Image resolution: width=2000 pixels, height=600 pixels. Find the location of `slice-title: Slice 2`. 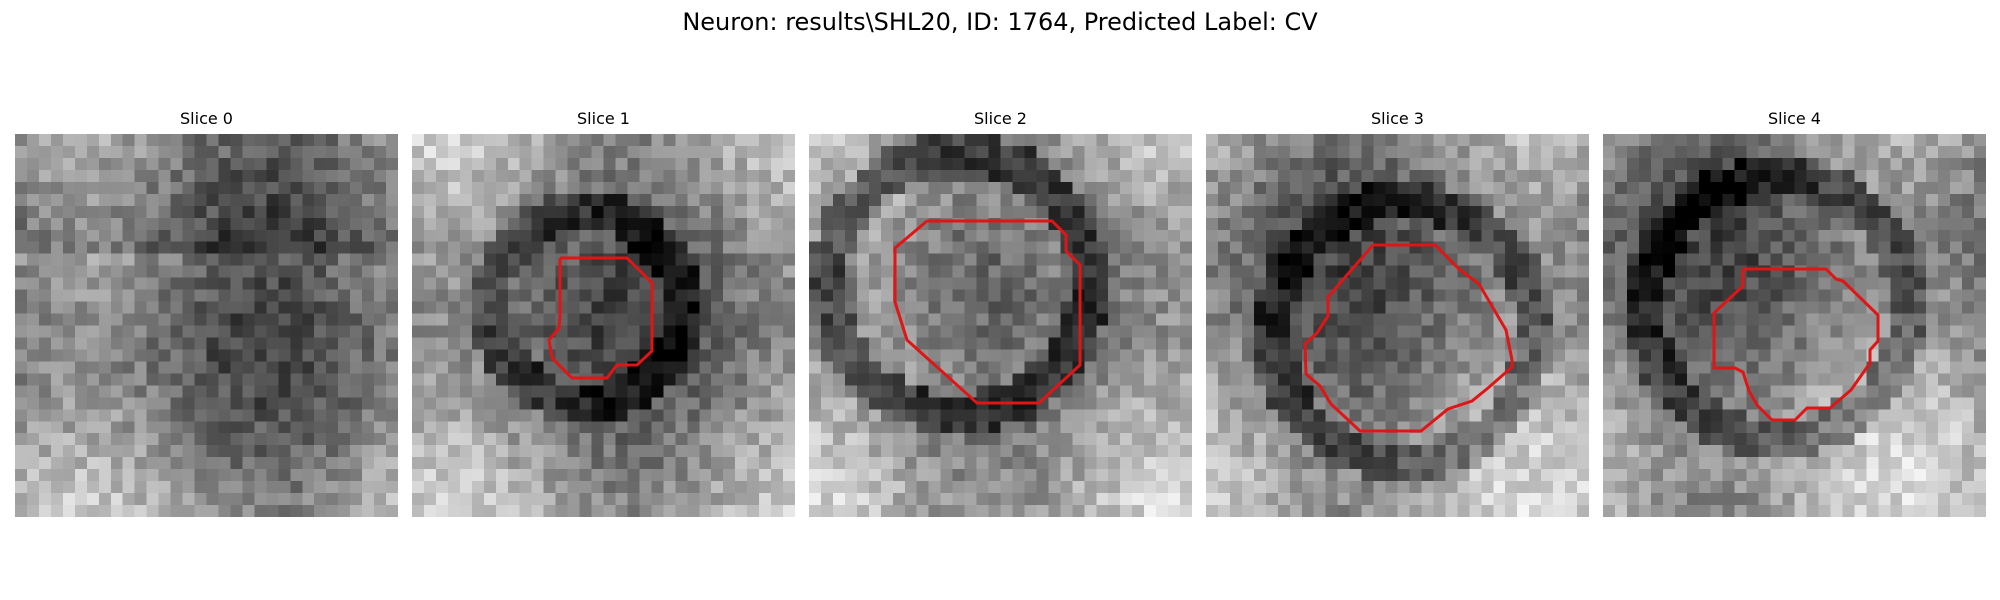

slice-title: Slice 2 is located at coordinates (1000, 118).